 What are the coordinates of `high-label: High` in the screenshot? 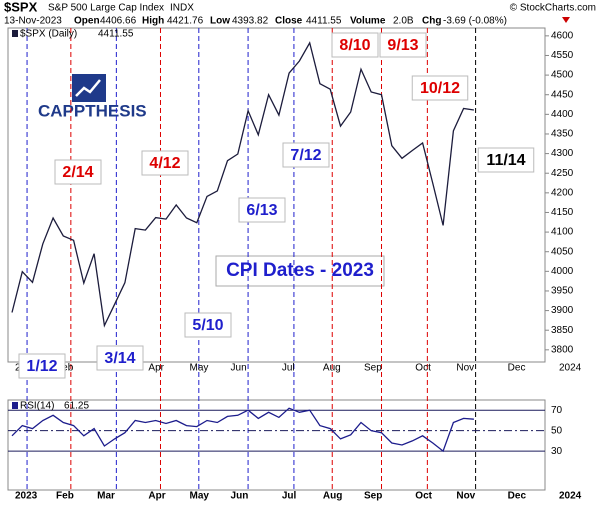 It's located at (153, 21).